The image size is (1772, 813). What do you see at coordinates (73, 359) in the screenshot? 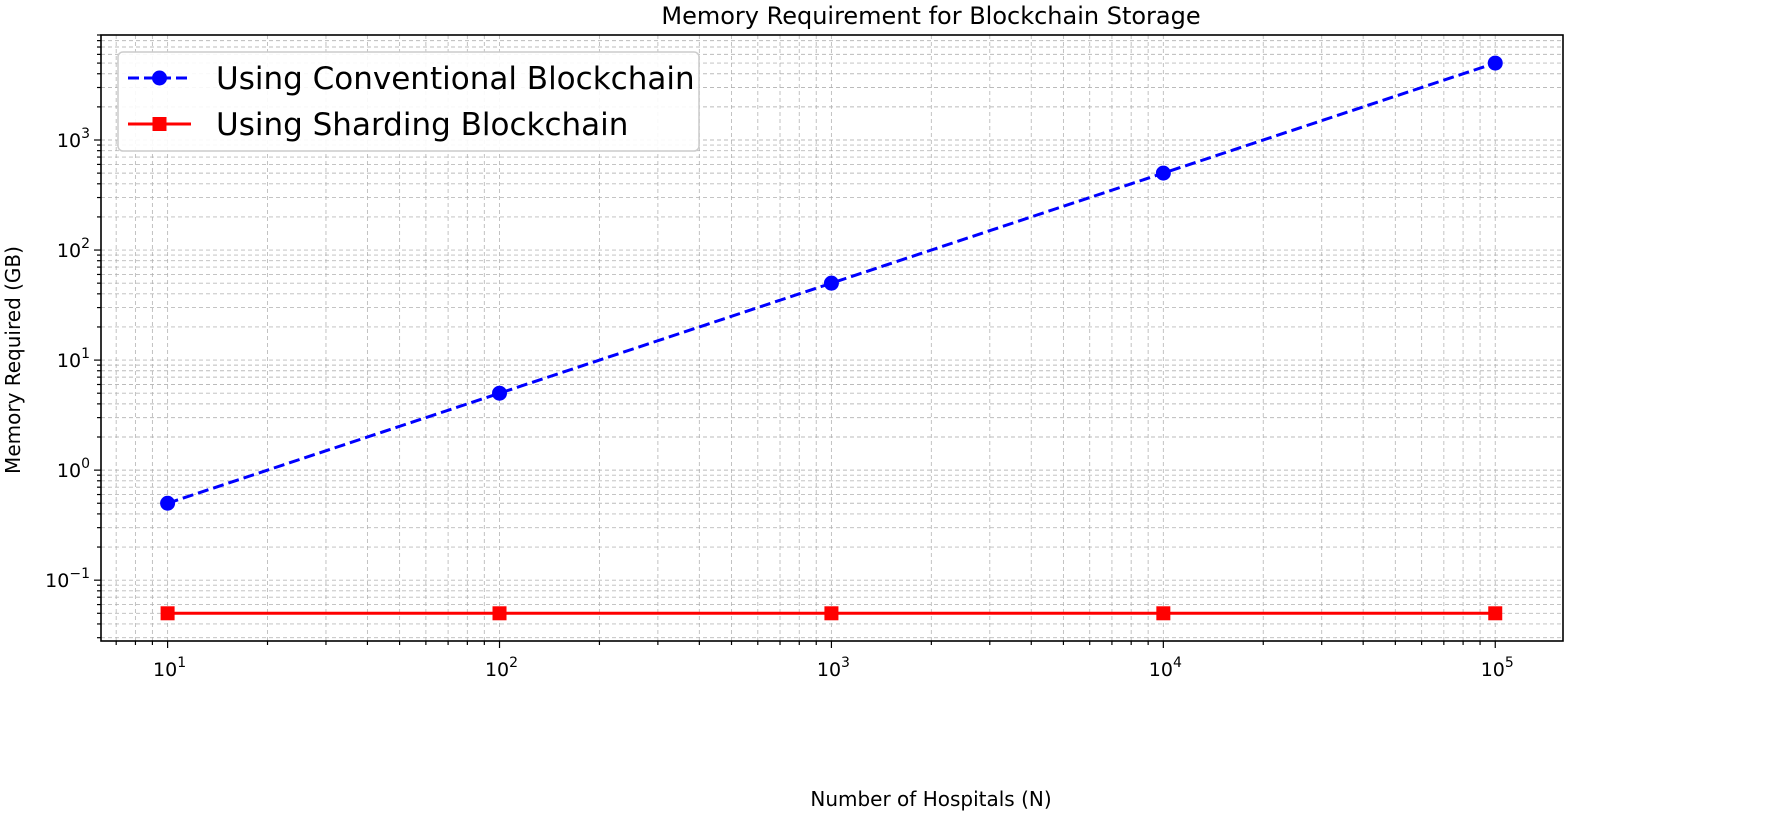
I see `y-tick-label: 10¹` at bounding box center [73, 359].